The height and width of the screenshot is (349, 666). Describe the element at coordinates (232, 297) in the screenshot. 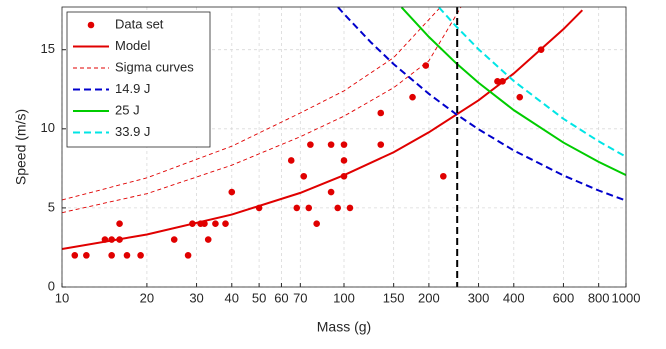

I see `x-tick-label: 40` at that location.